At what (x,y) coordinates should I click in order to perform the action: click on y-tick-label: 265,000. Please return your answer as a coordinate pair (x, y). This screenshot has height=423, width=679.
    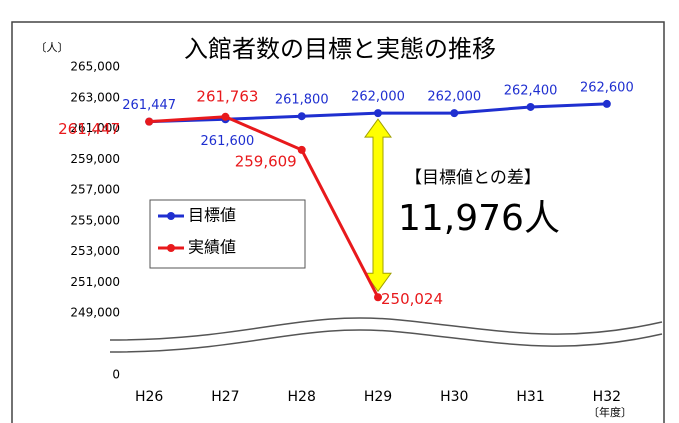
    Looking at the image, I should click on (95, 67).